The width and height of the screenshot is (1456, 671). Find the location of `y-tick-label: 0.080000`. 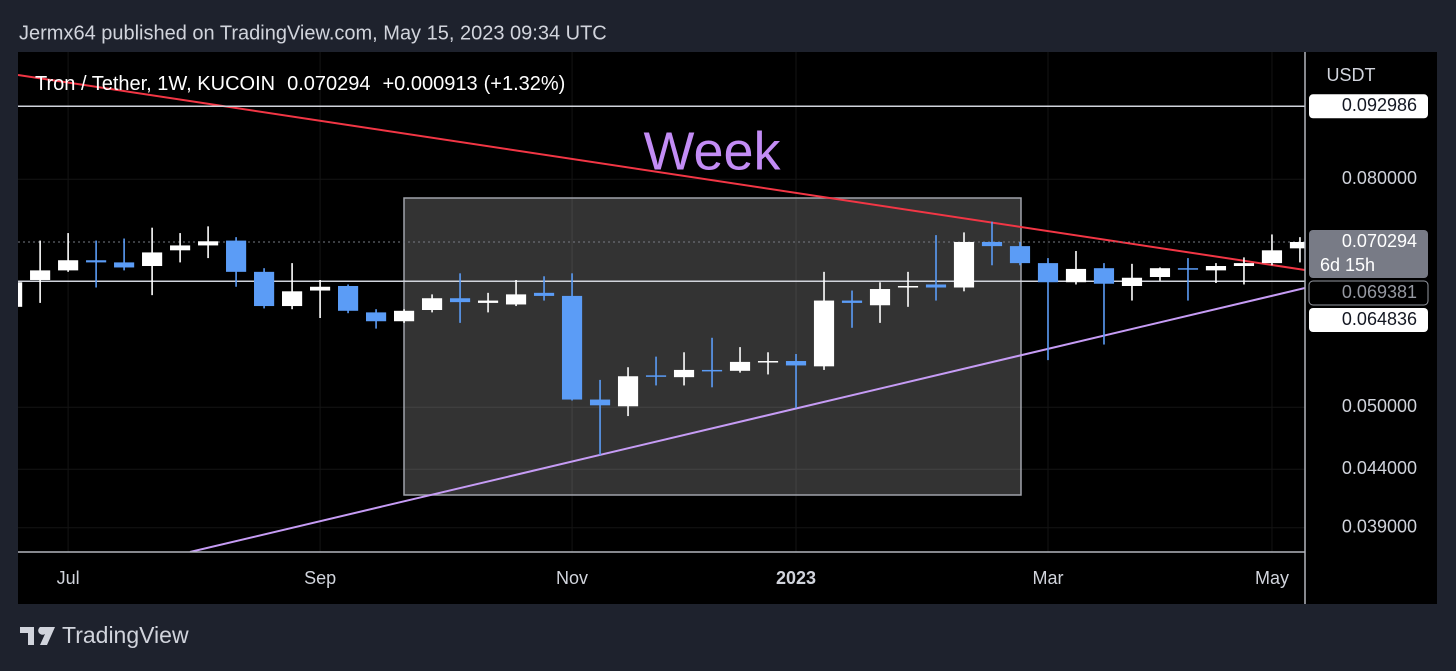

y-tick-label: 0.080000 is located at coordinates (1379, 178).